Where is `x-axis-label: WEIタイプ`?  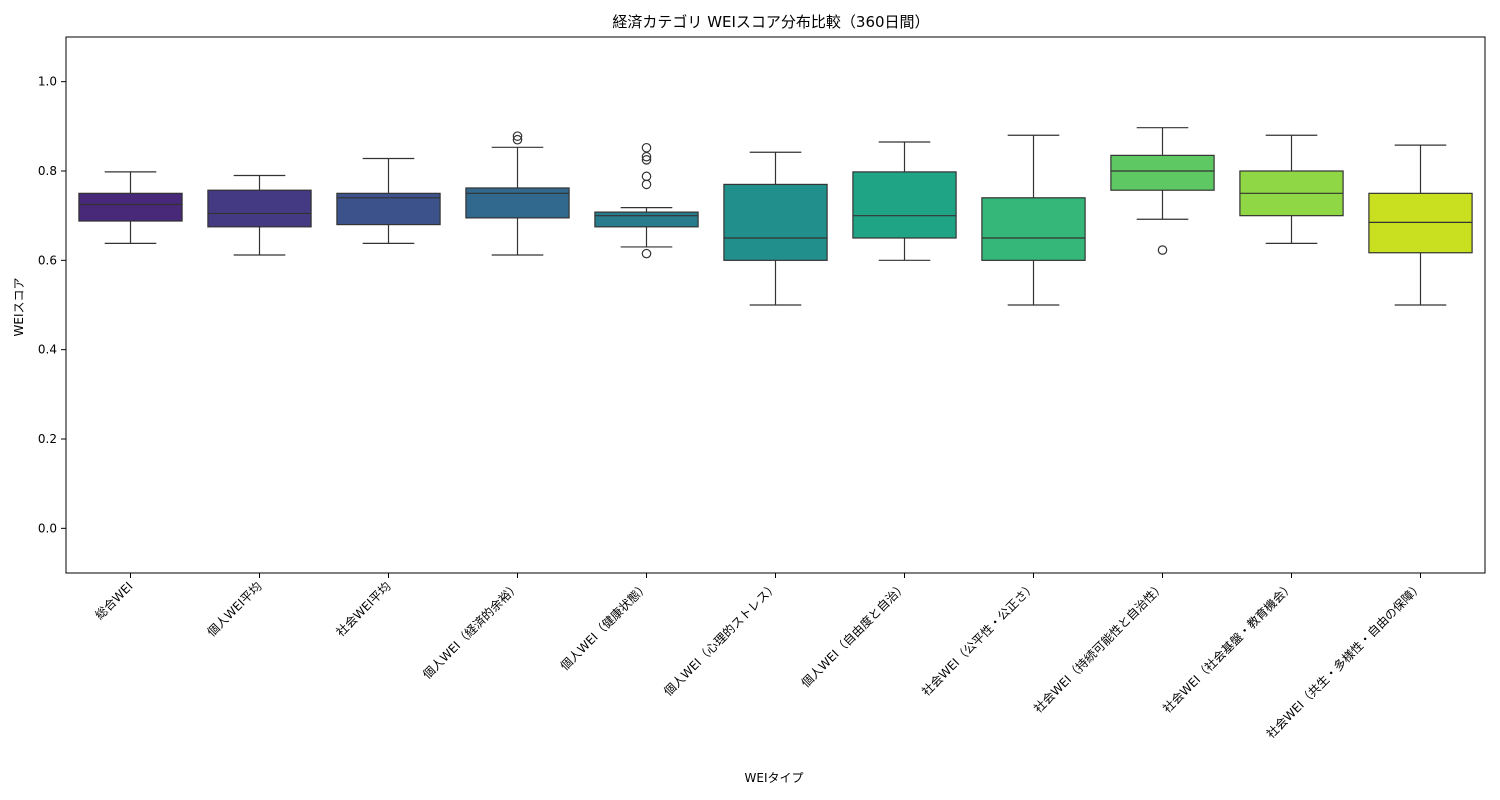
x-axis-label: WEIタイプ is located at coordinates (774, 778).